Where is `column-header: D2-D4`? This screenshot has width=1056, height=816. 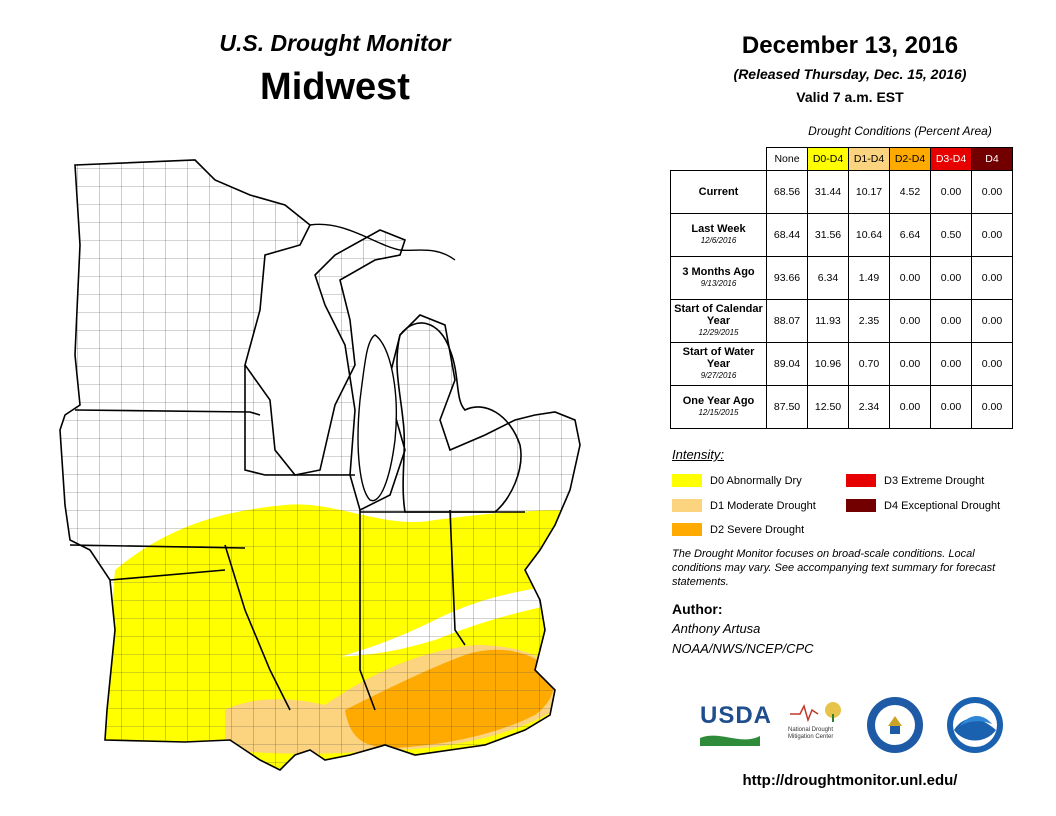 column-header: D2-D4 is located at coordinates (910, 159).